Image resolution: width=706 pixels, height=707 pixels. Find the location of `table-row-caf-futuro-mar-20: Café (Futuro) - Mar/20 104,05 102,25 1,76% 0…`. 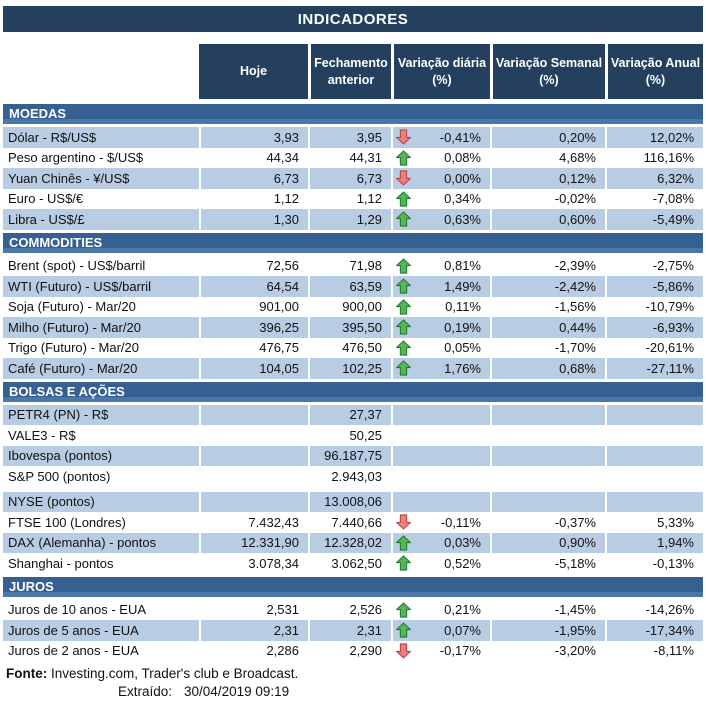

table-row-caf-futuro-mar-20: Café (Futuro) - Mar/20 104,05 102,25 1,76% 0… is located at coordinates (353, 368).